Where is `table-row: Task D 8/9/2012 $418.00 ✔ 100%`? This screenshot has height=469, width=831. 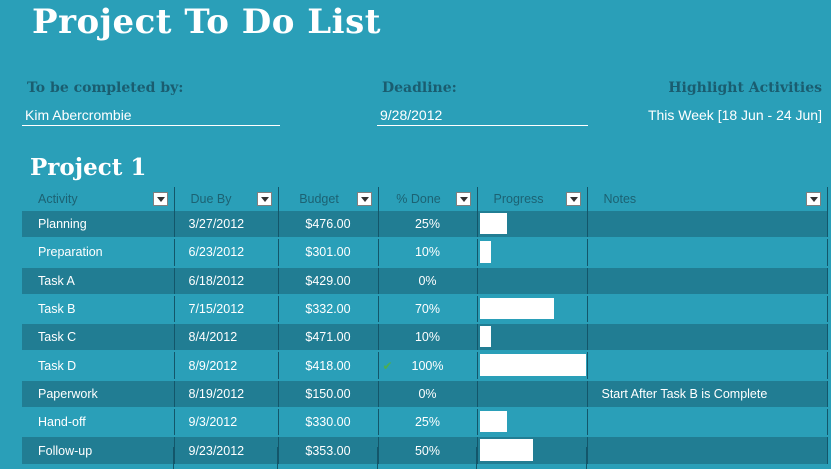
table-row: Task D 8/9/2012 $418.00 ✔ 100% is located at coordinates (425, 366).